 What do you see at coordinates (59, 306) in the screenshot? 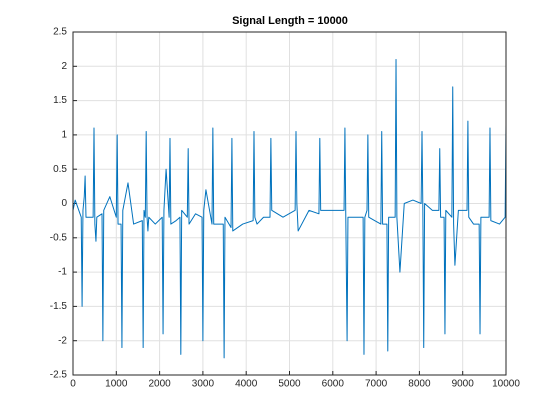
I see `y-tick-label: -1.5` at bounding box center [59, 306].